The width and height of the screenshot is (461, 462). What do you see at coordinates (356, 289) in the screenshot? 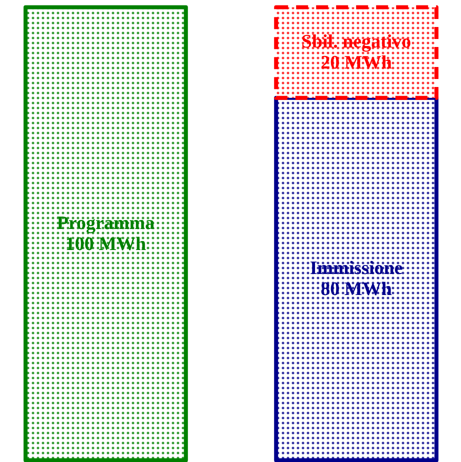
I see `data-label: 80 MWh` at bounding box center [356, 289].